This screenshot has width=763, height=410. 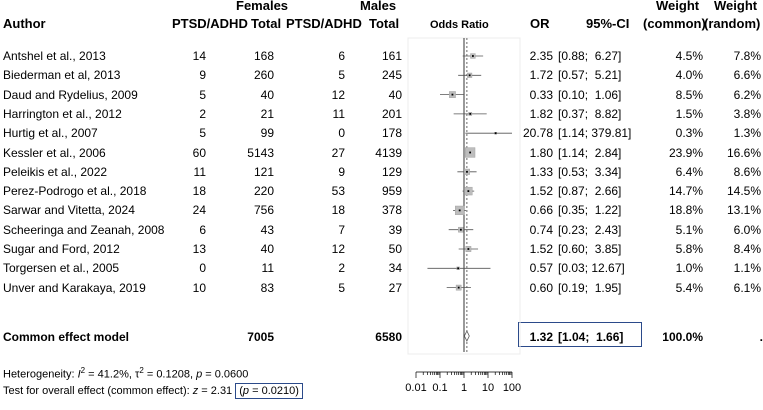 I want to click on tick-label: 1, so click(x=464, y=388).